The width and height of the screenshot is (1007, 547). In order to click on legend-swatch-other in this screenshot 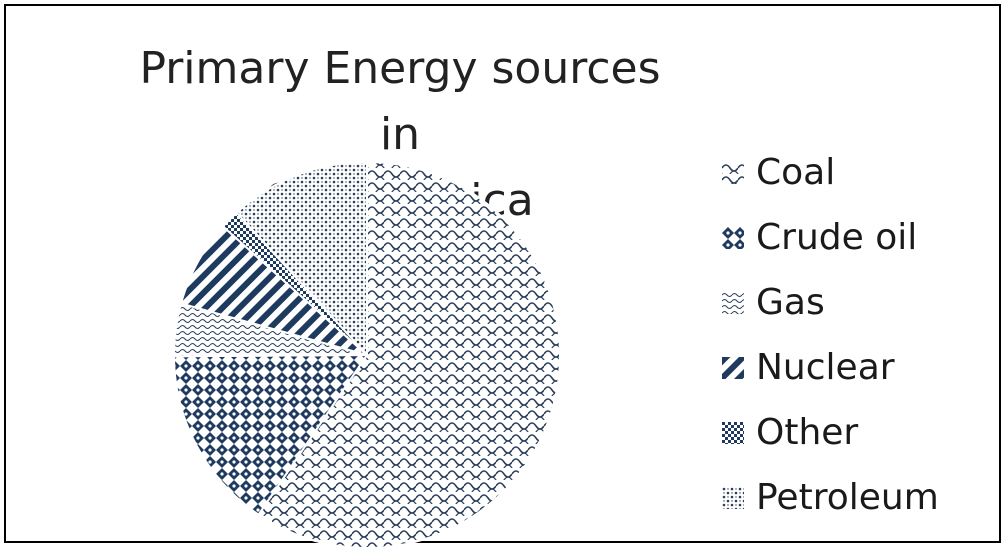, I will do `click(733, 432)`.